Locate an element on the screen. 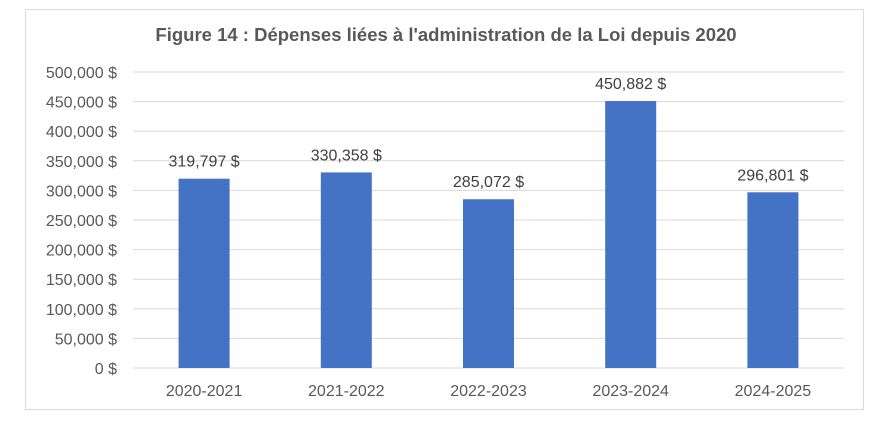 This screenshot has height=426, width=893. data-label: 319,797 $ is located at coordinates (204, 162).